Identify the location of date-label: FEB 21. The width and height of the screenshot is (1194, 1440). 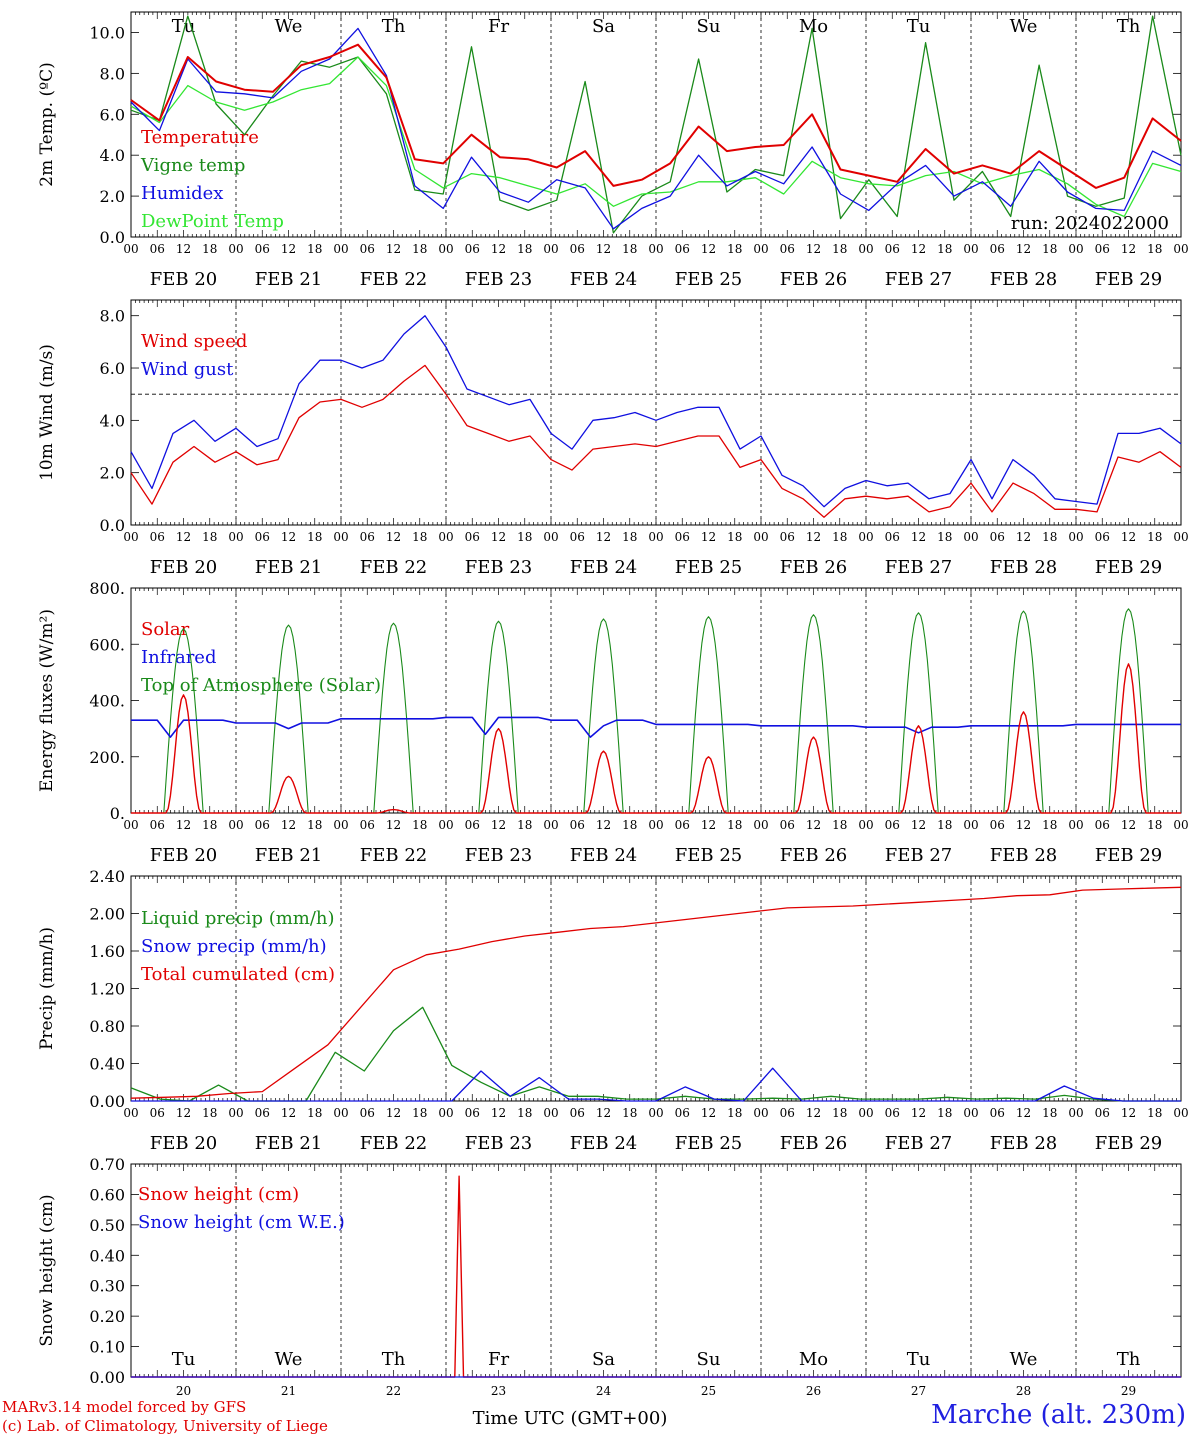
(288, 1143).